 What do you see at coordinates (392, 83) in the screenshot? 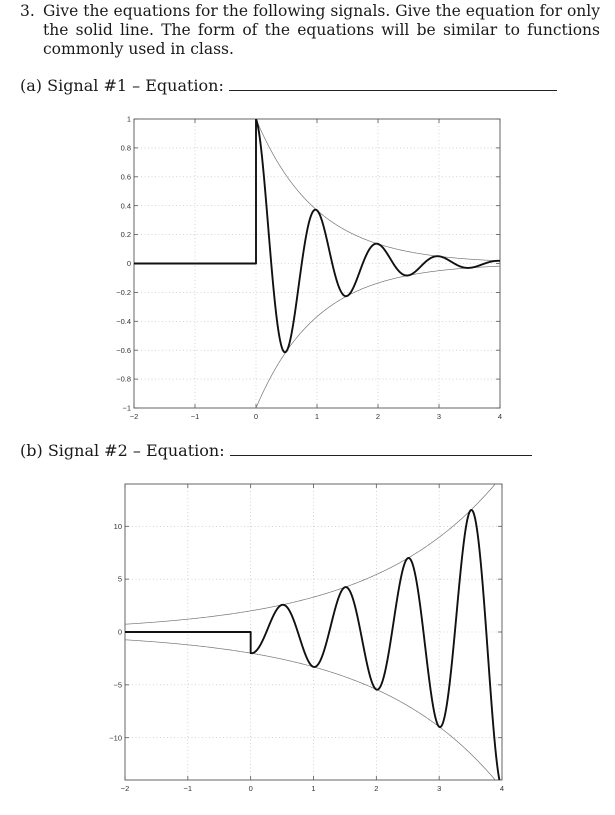
I see `part-a-answer-blank` at bounding box center [392, 83].